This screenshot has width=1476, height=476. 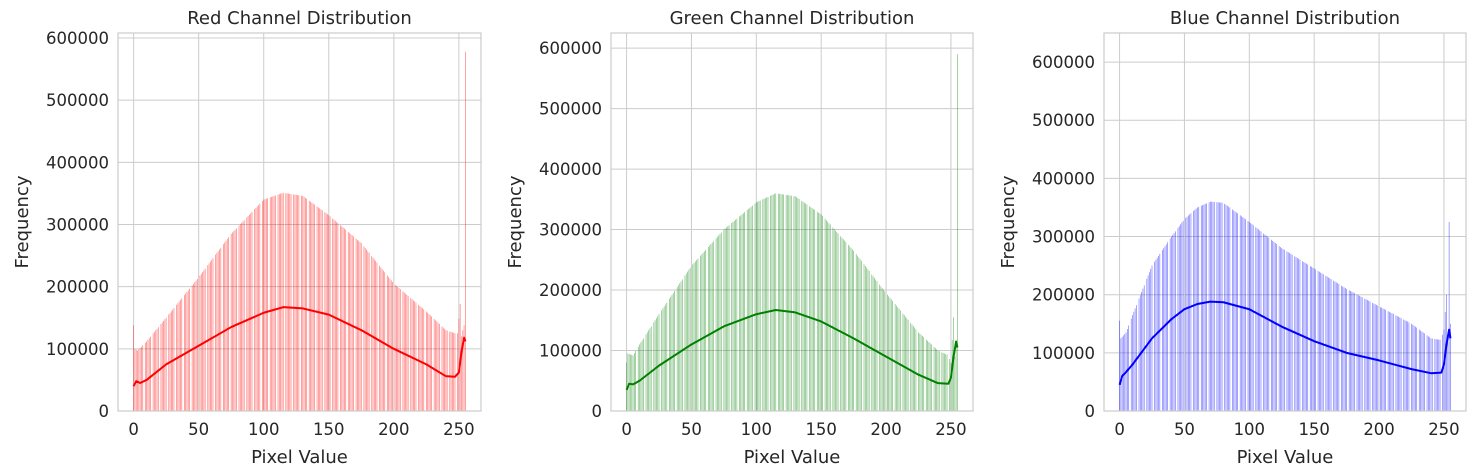 What do you see at coordinates (1063, 237) in the screenshot?
I see `y-tick-label: 300000` at bounding box center [1063, 237].